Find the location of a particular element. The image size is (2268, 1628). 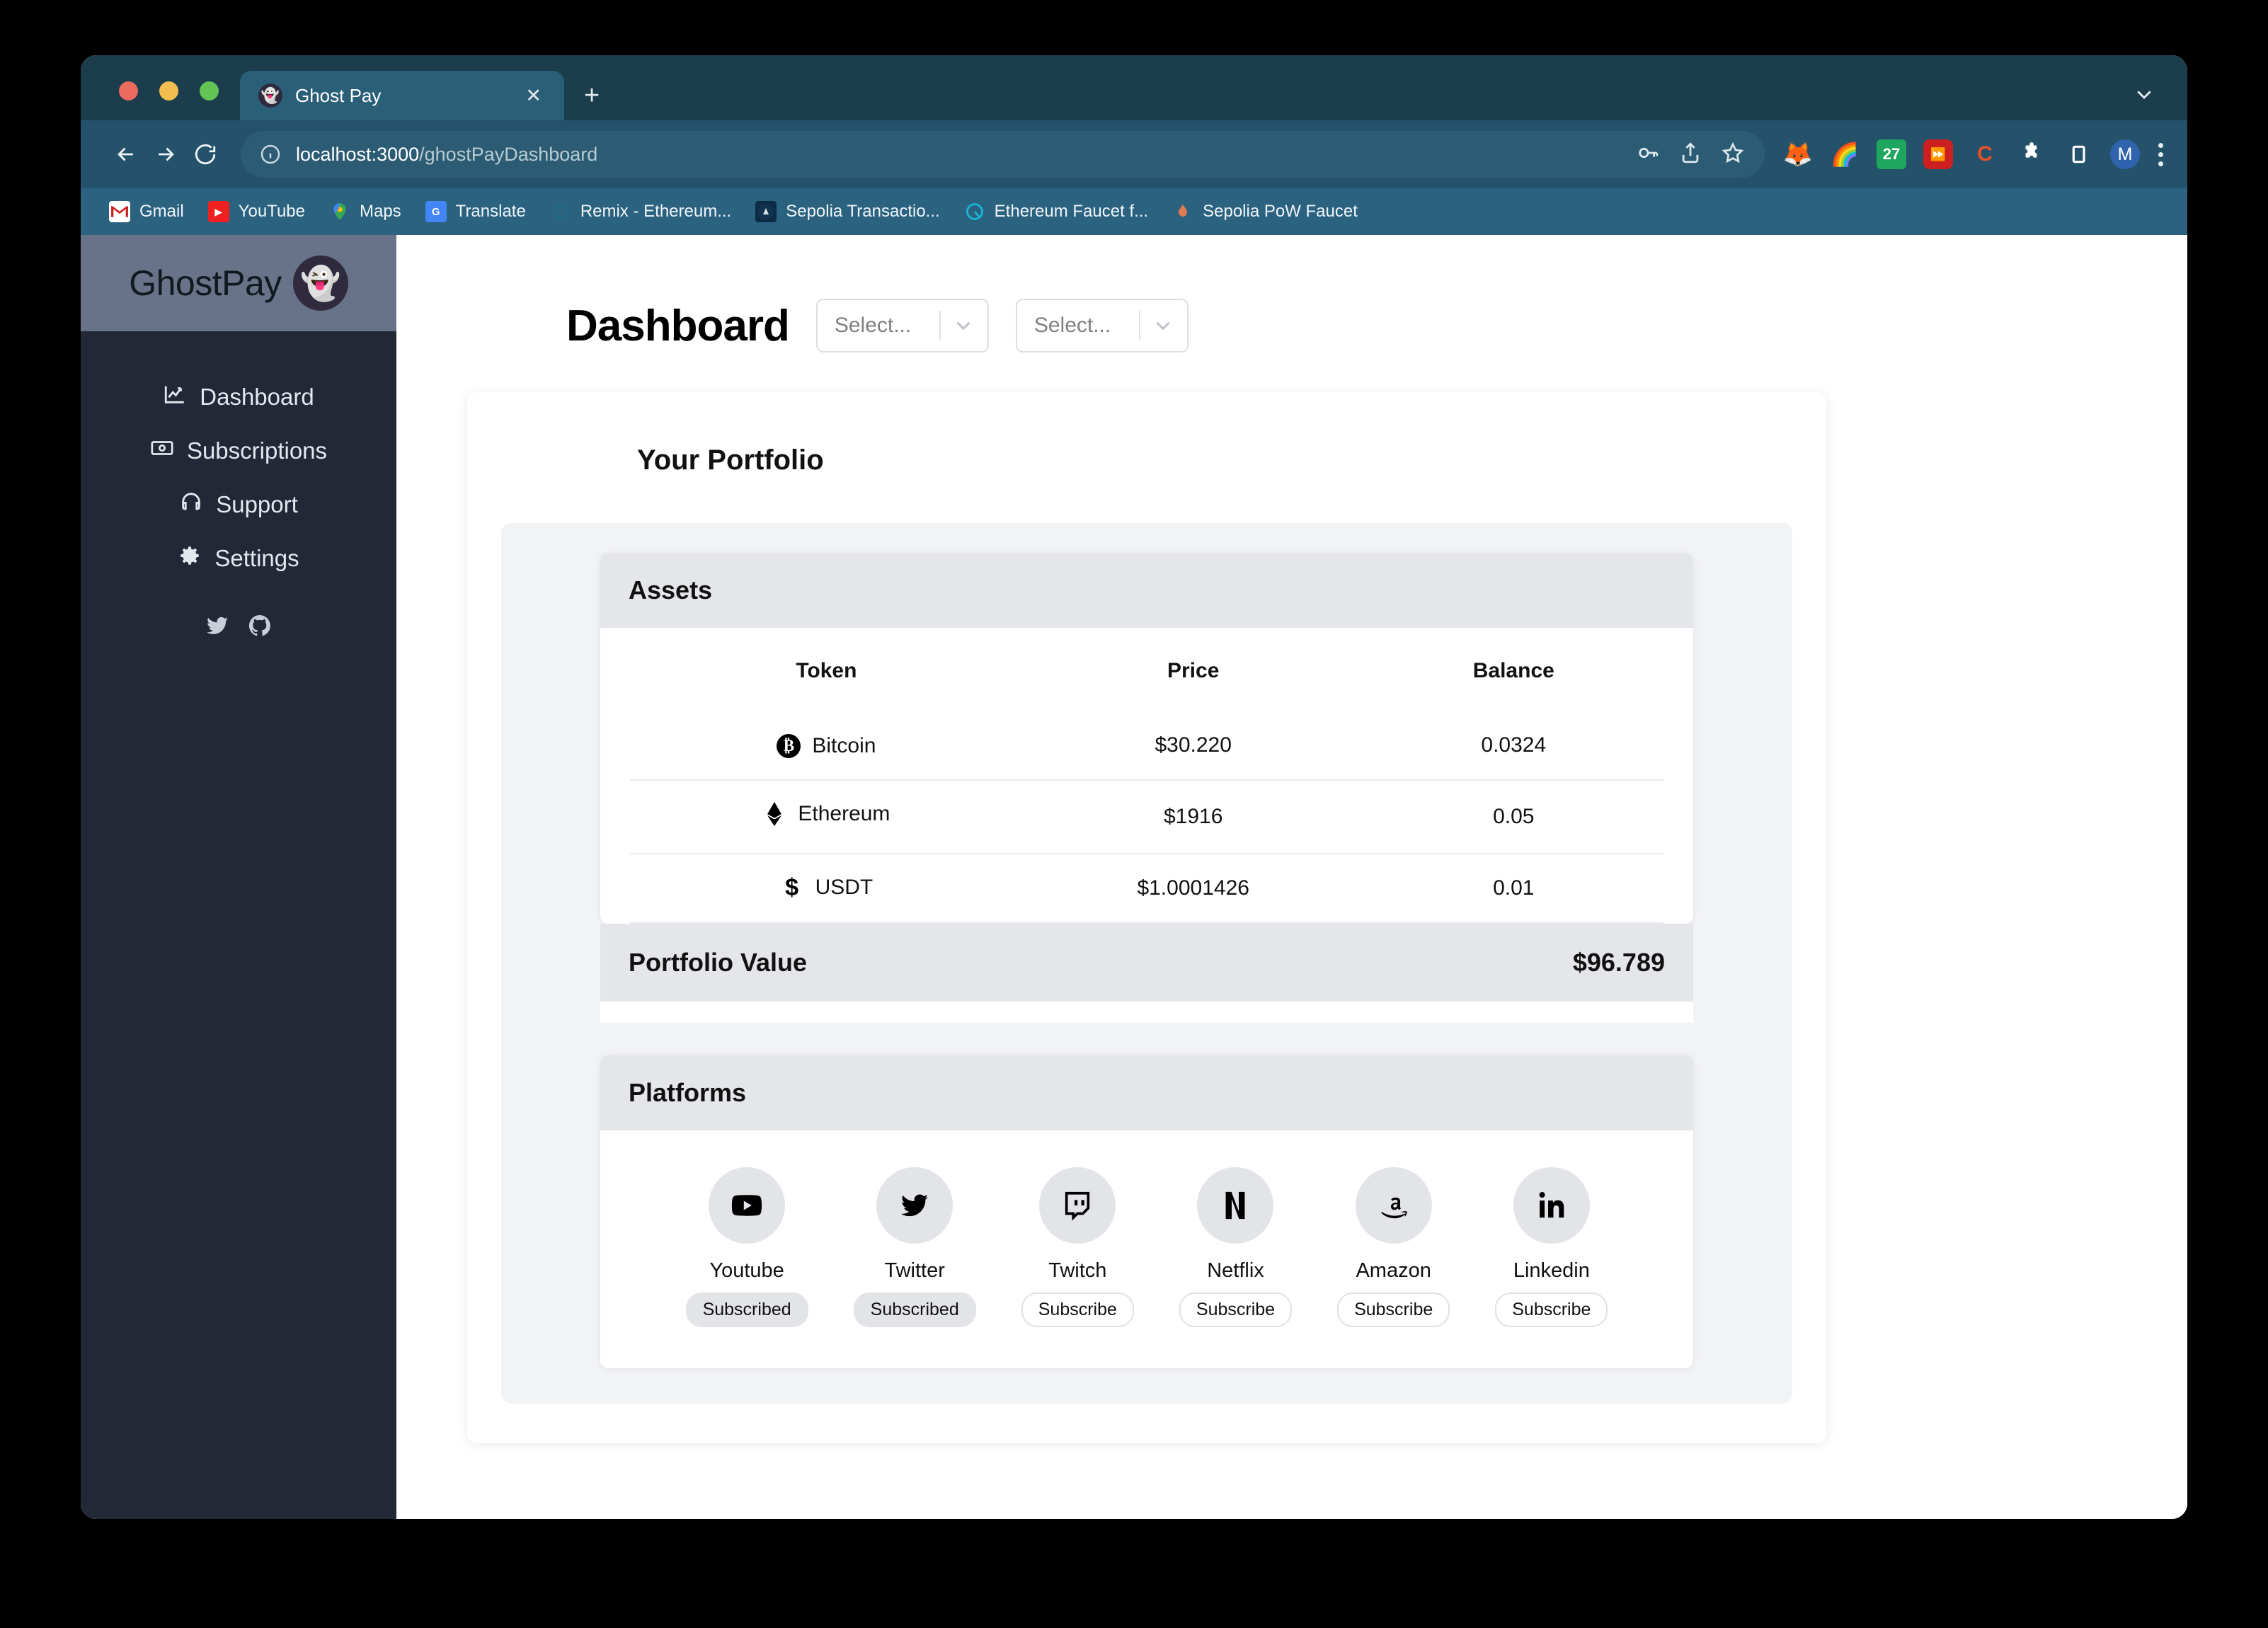

column-header-price: Price is located at coordinates (1193, 670).